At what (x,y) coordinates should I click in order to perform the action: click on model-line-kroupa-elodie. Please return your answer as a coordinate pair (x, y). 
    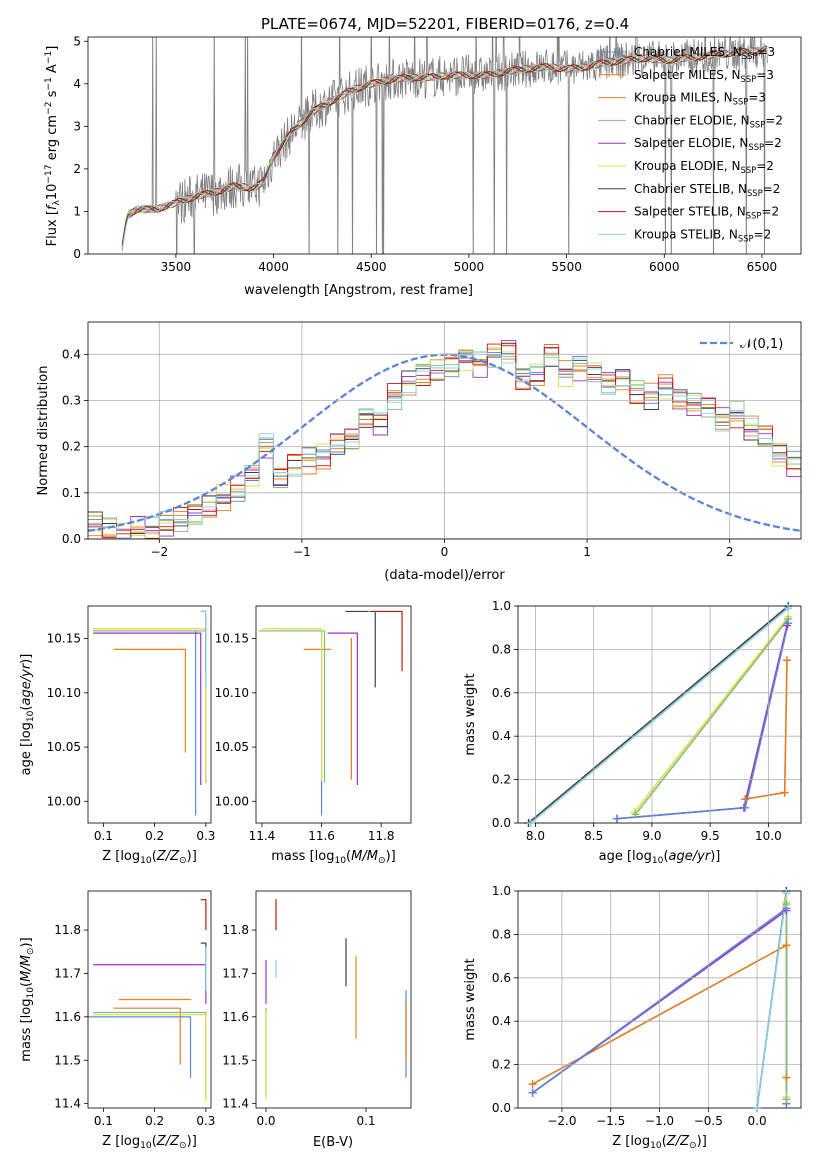
    Looking at the image, I should click on (444, 146).